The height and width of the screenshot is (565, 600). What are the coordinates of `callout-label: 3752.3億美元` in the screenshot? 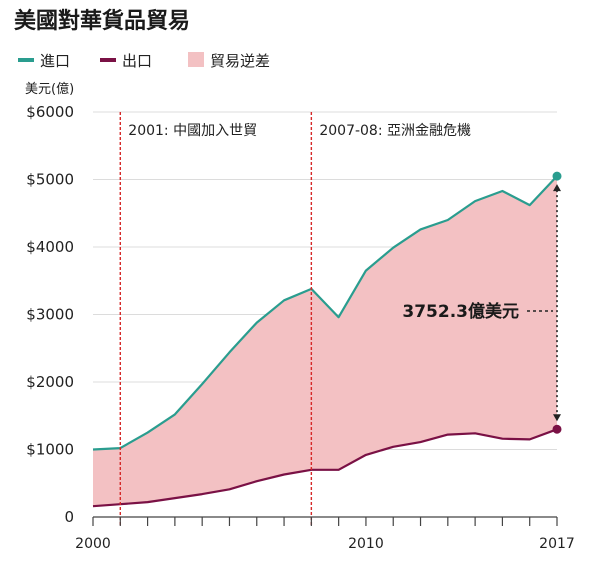 It's located at (460, 311).